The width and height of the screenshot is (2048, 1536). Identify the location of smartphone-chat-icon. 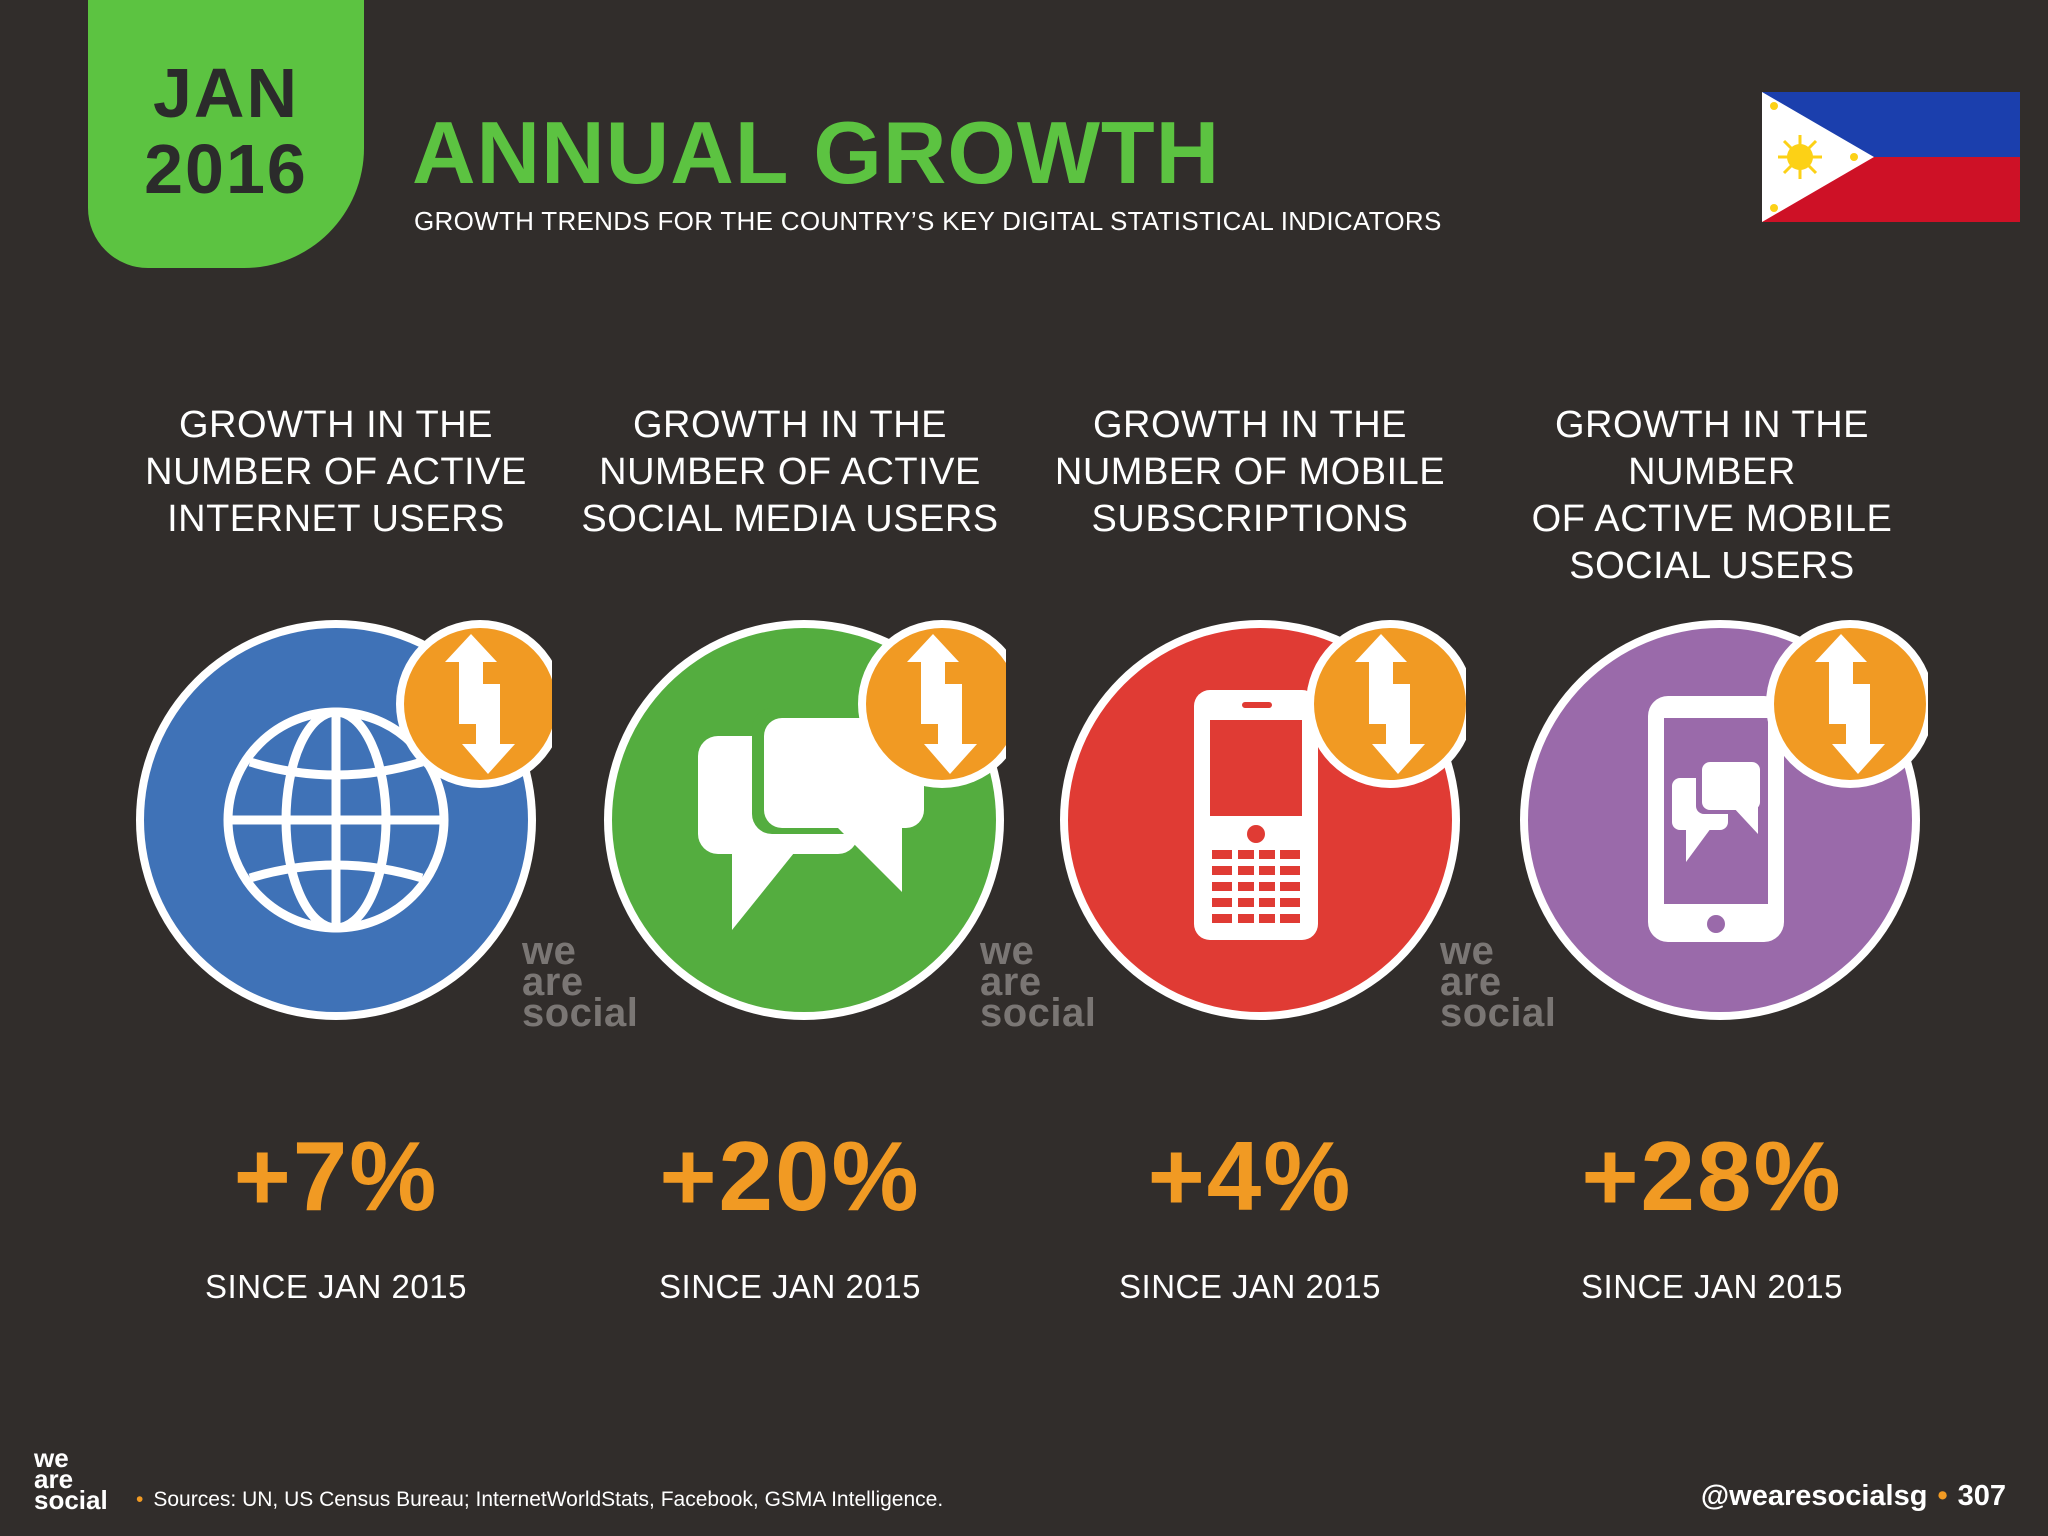
(1716, 819).